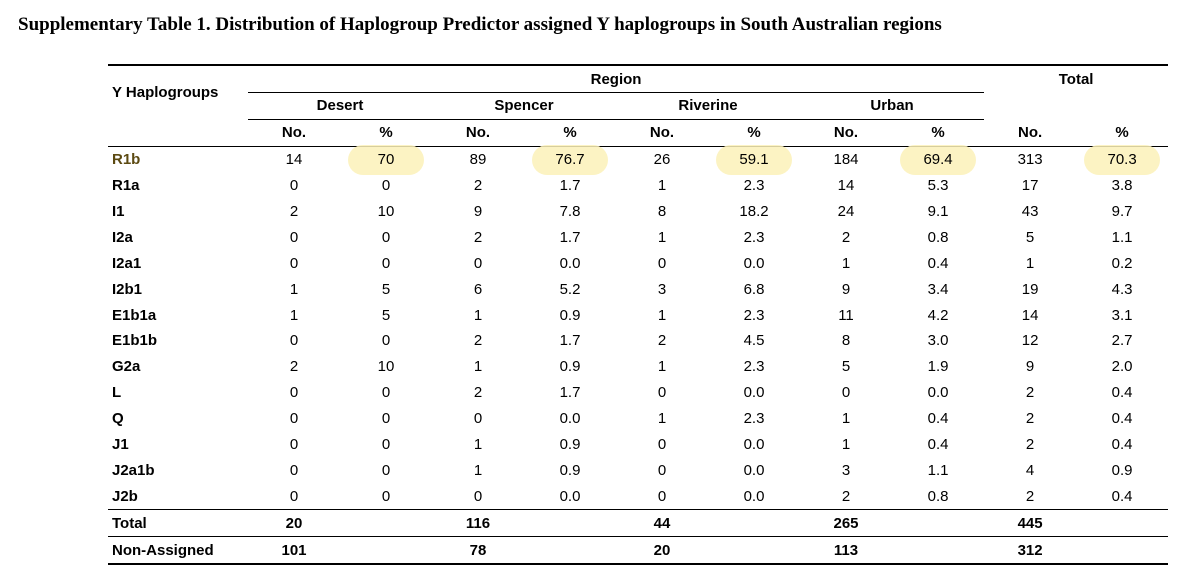 Image resolution: width=1200 pixels, height=577 pixels. What do you see at coordinates (846, 315) in the screenshot?
I see `count-cell: 11` at bounding box center [846, 315].